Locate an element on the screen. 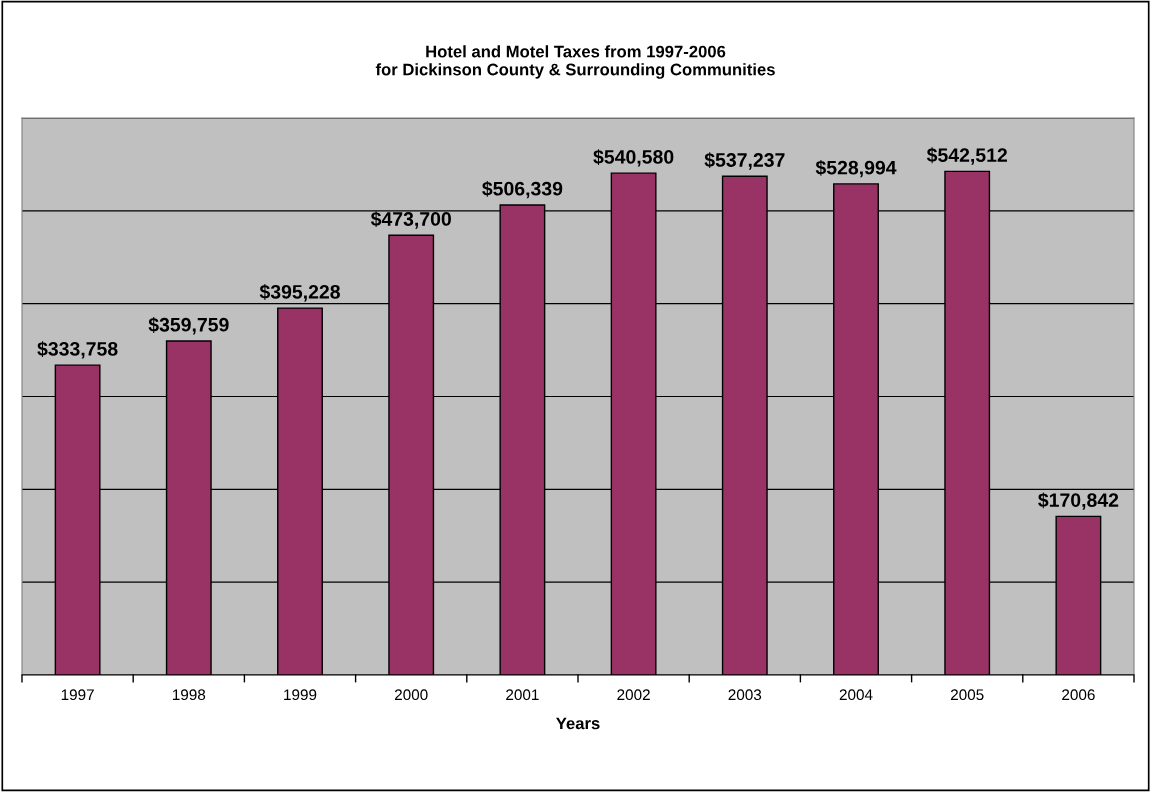  x-tick-label: 1999 is located at coordinates (300, 695).